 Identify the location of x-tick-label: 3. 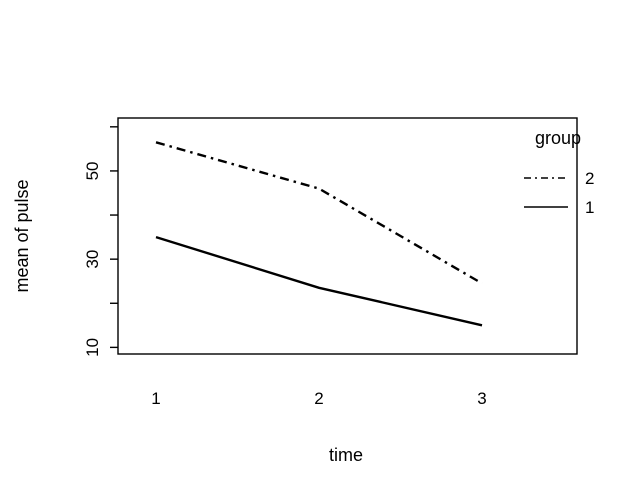
(481, 398).